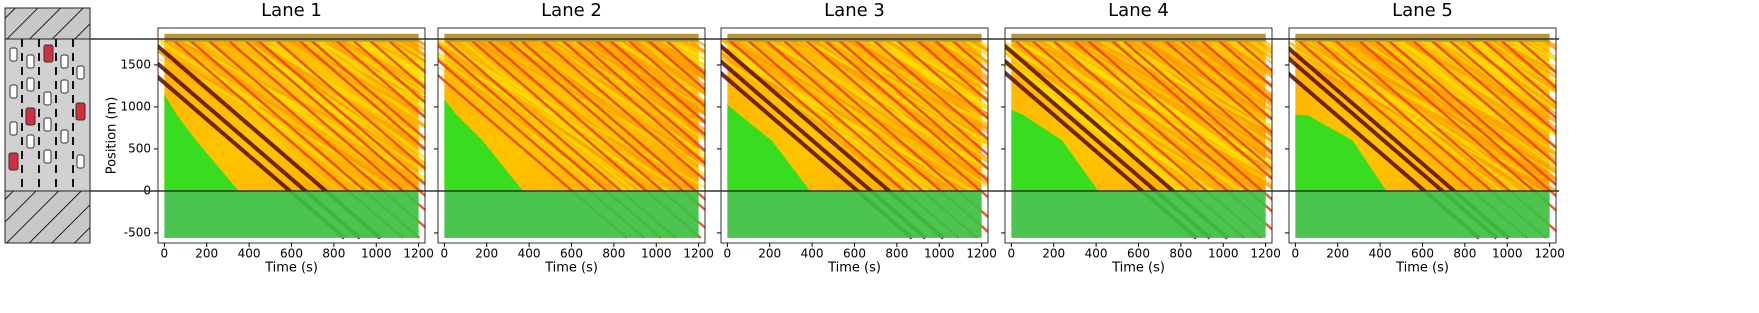  Describe the element at coordinates (1337, 254) in the screenshot. I see `x-tick-label: 200` at that location.